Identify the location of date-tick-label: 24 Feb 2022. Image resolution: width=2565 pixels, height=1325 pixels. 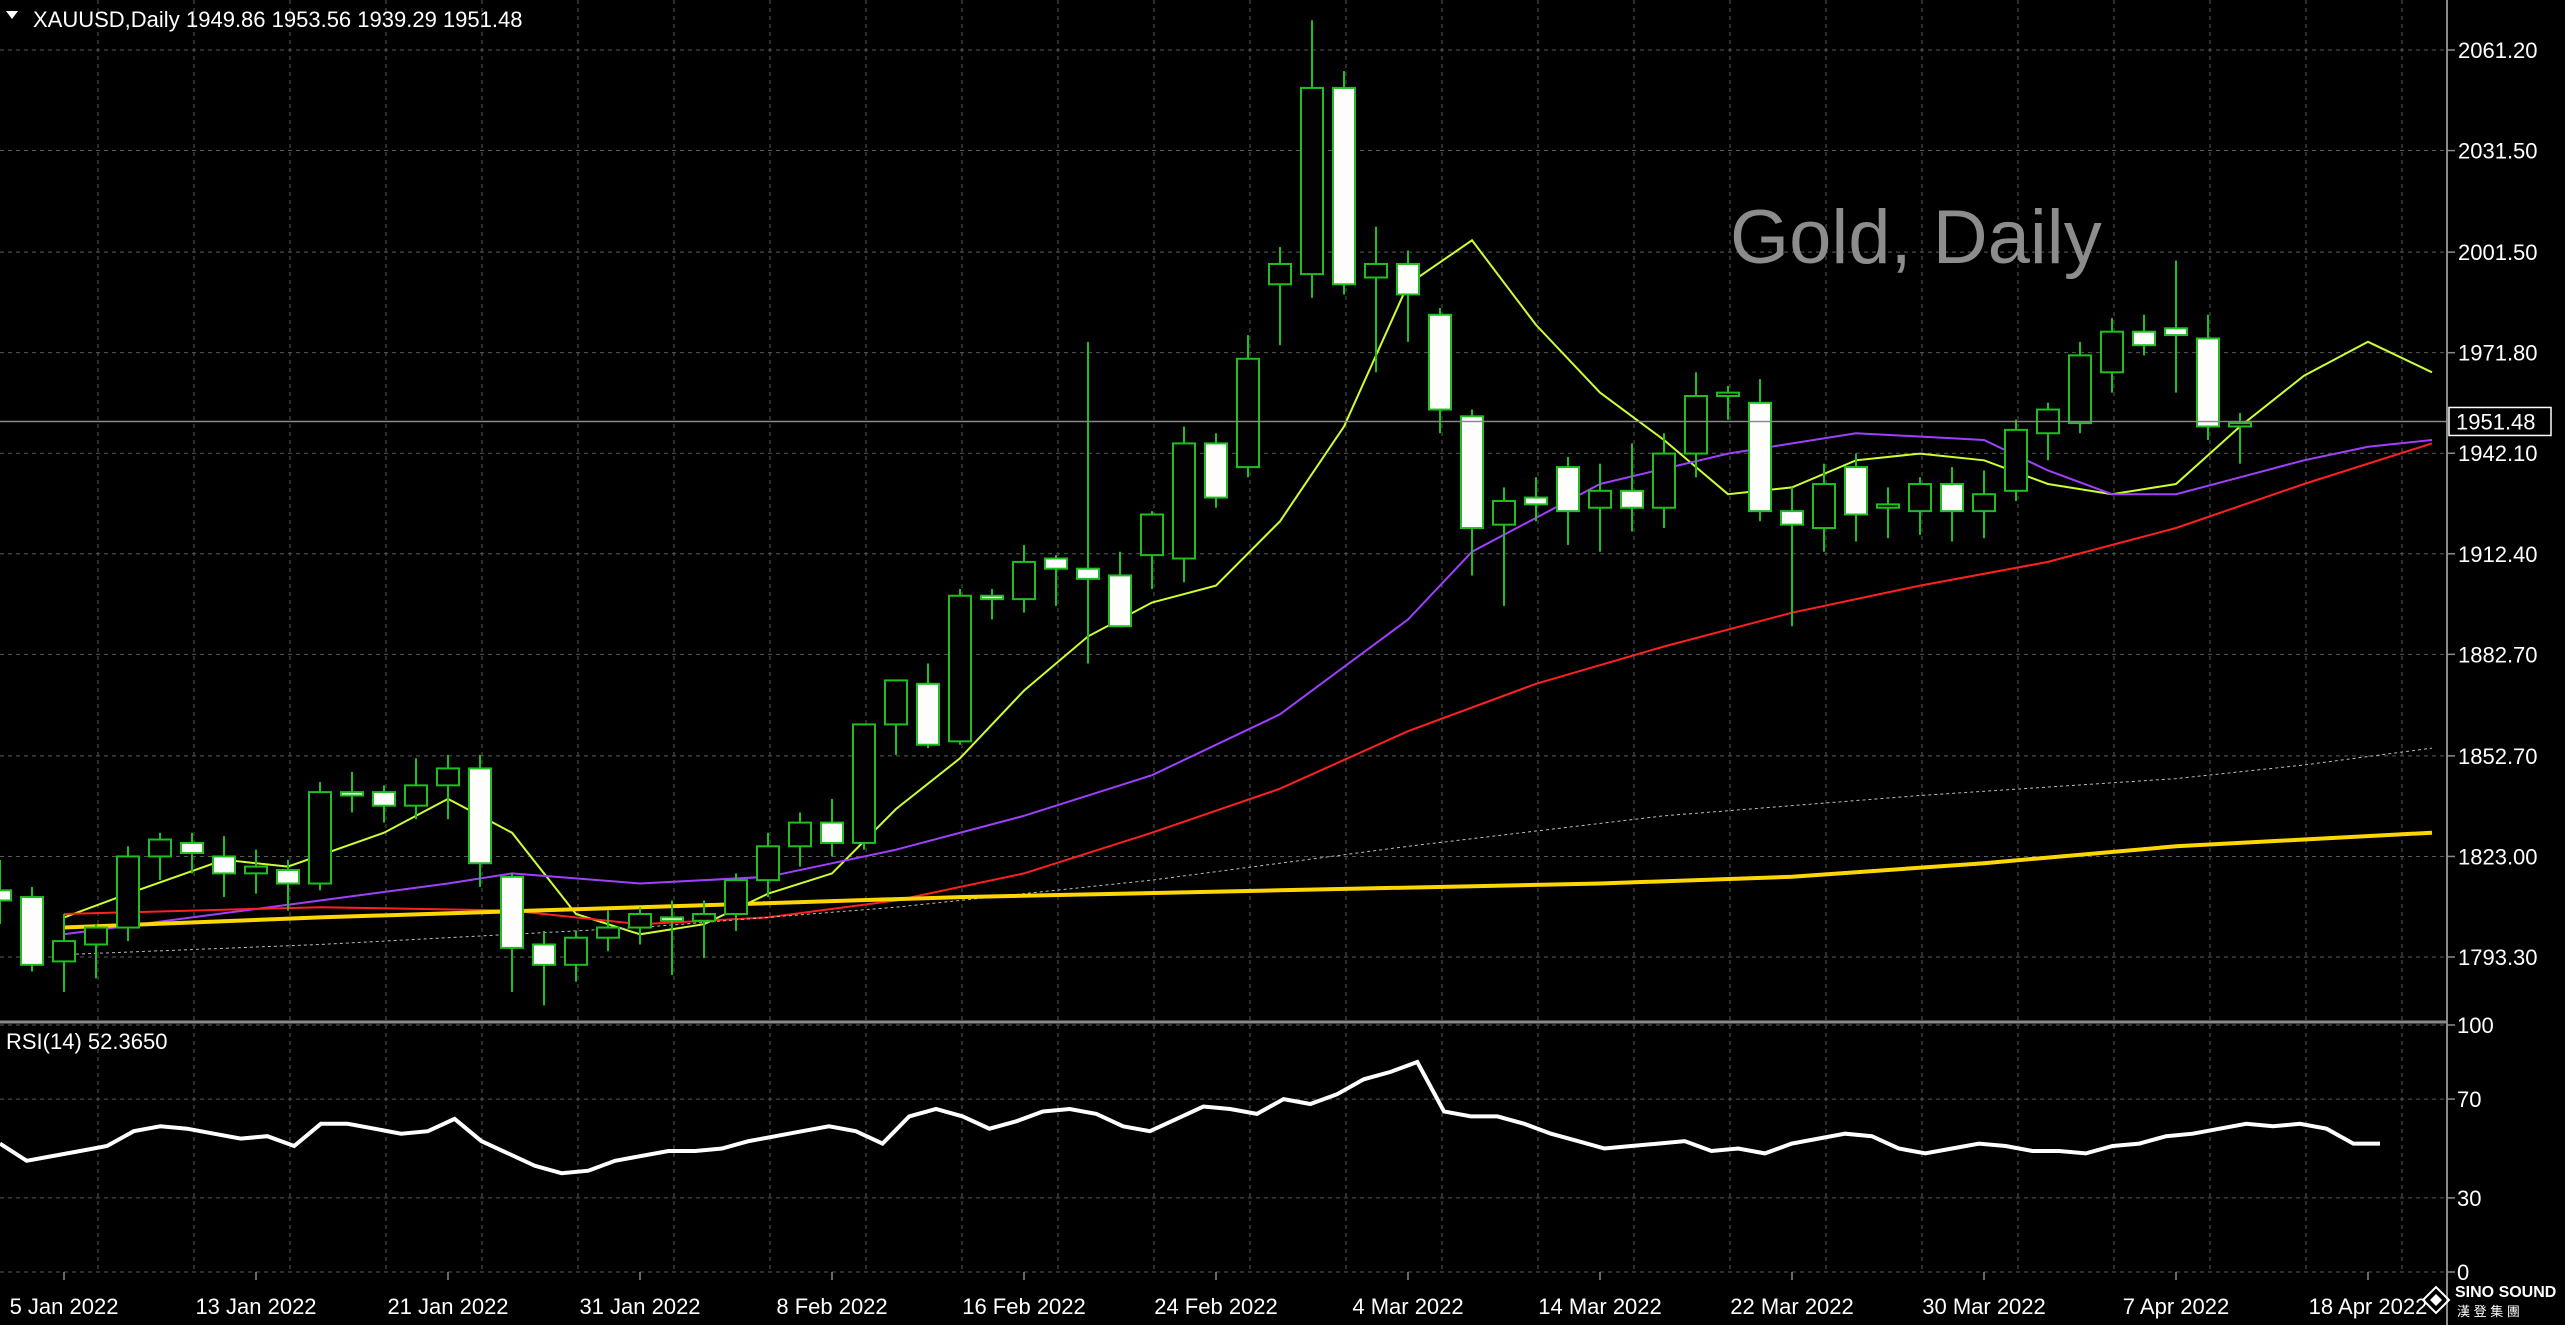
(1216, 1306).